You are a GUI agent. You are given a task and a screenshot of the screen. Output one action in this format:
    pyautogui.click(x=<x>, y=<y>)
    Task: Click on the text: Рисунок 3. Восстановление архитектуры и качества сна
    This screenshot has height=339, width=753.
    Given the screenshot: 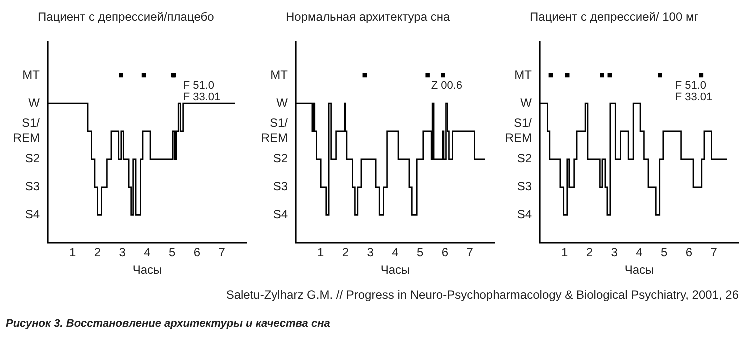 What is the action you would take?
    pyautogui.click(x=168, y=324)
    